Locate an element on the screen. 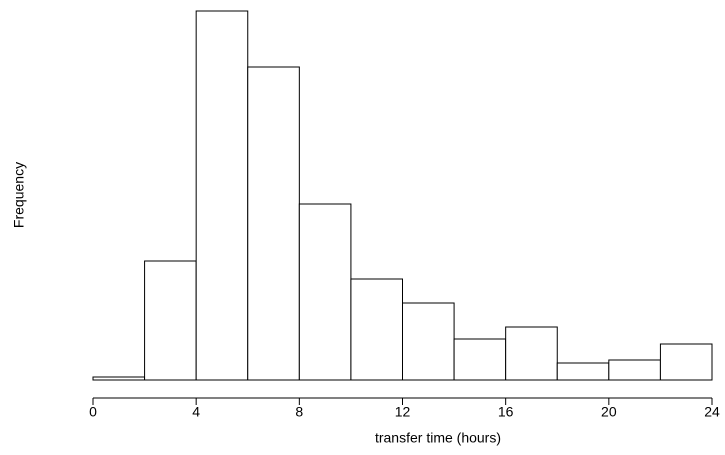 Image resolution: width=725 pixels, height=455 pixels. x-axis-label: transfer time (hours) is located at coordinates (438, 438).